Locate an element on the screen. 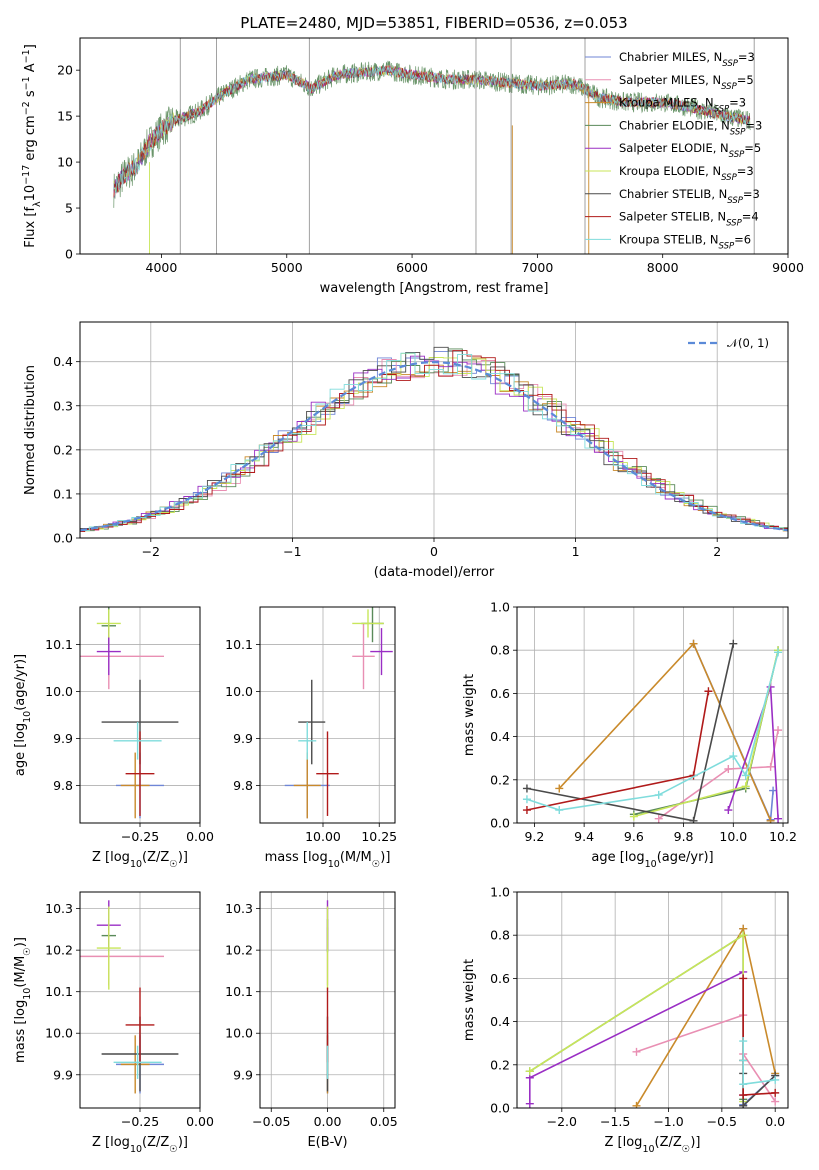  x-tick-label: −1 is located at coordinates (292, 551).